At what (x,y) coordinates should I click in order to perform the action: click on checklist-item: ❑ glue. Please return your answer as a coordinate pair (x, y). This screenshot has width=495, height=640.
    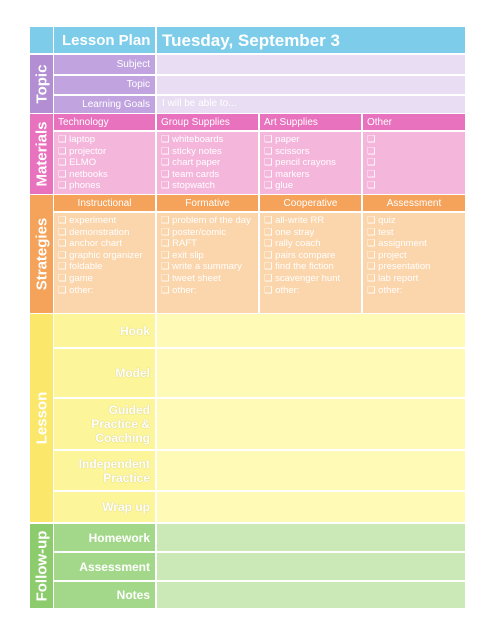
    Looking at the image, I should click on (279, 186).